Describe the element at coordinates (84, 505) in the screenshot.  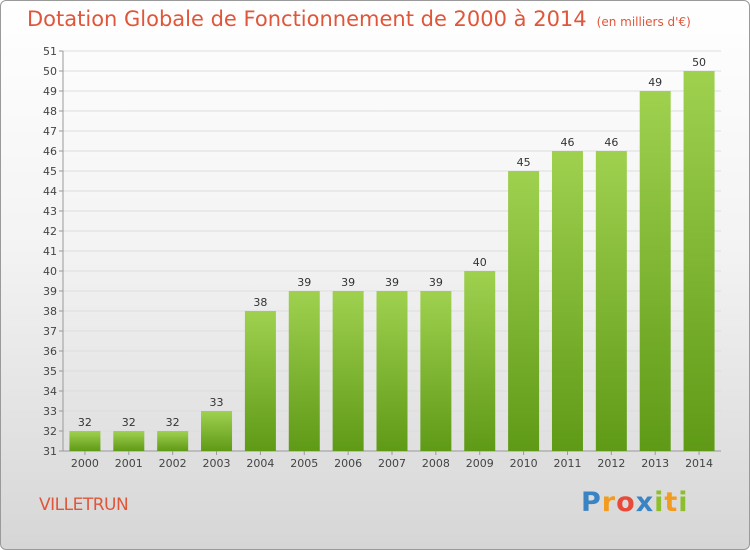
I see `commune-name: VILLETRUN` at that location.